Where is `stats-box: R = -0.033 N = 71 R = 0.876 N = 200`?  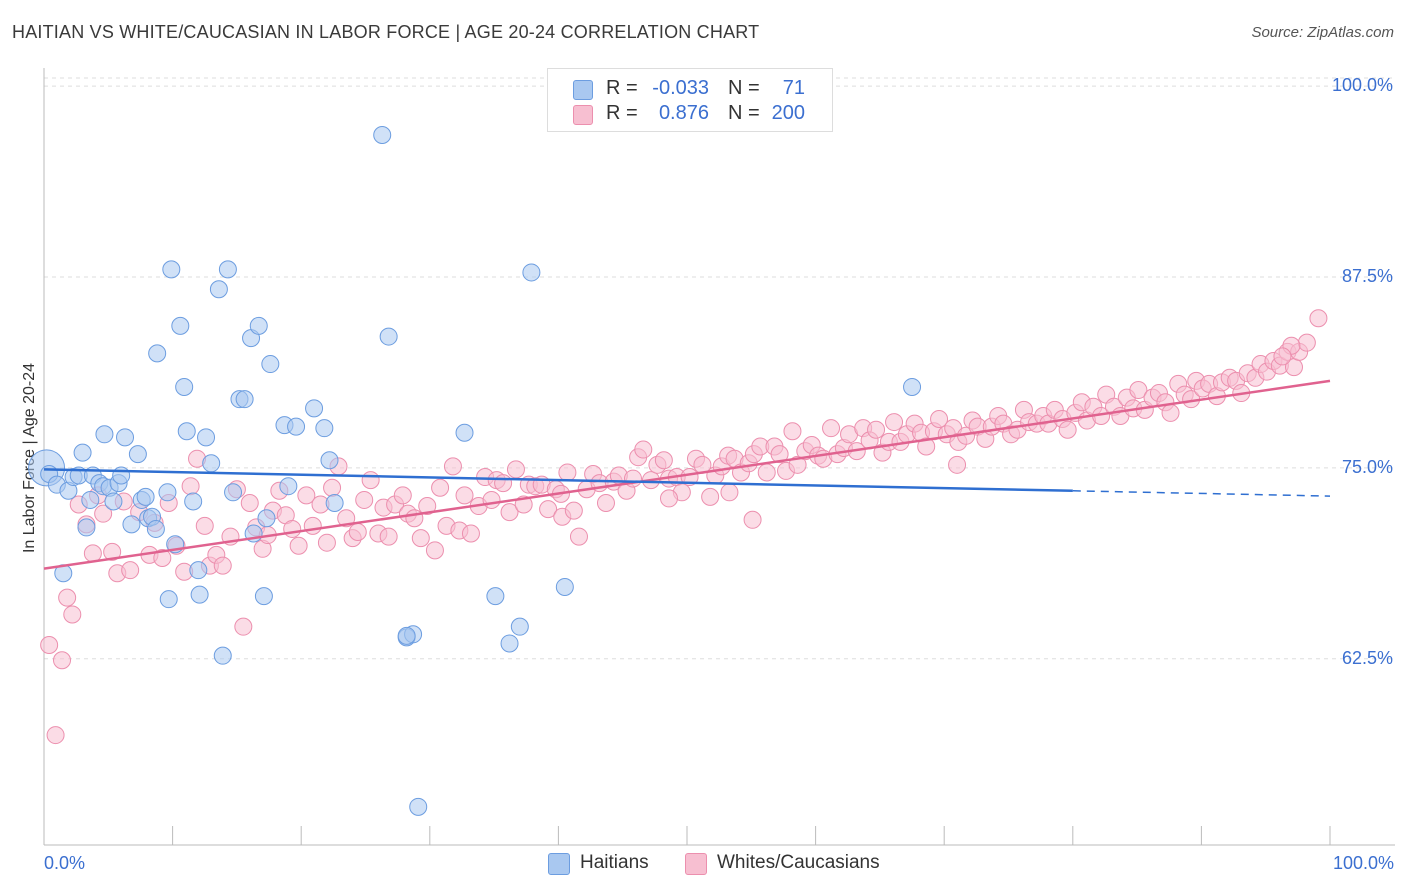 stats-box: R = -0.033 N = 71 R = 0.876 N = 200 is located at coordinates (690, 100).